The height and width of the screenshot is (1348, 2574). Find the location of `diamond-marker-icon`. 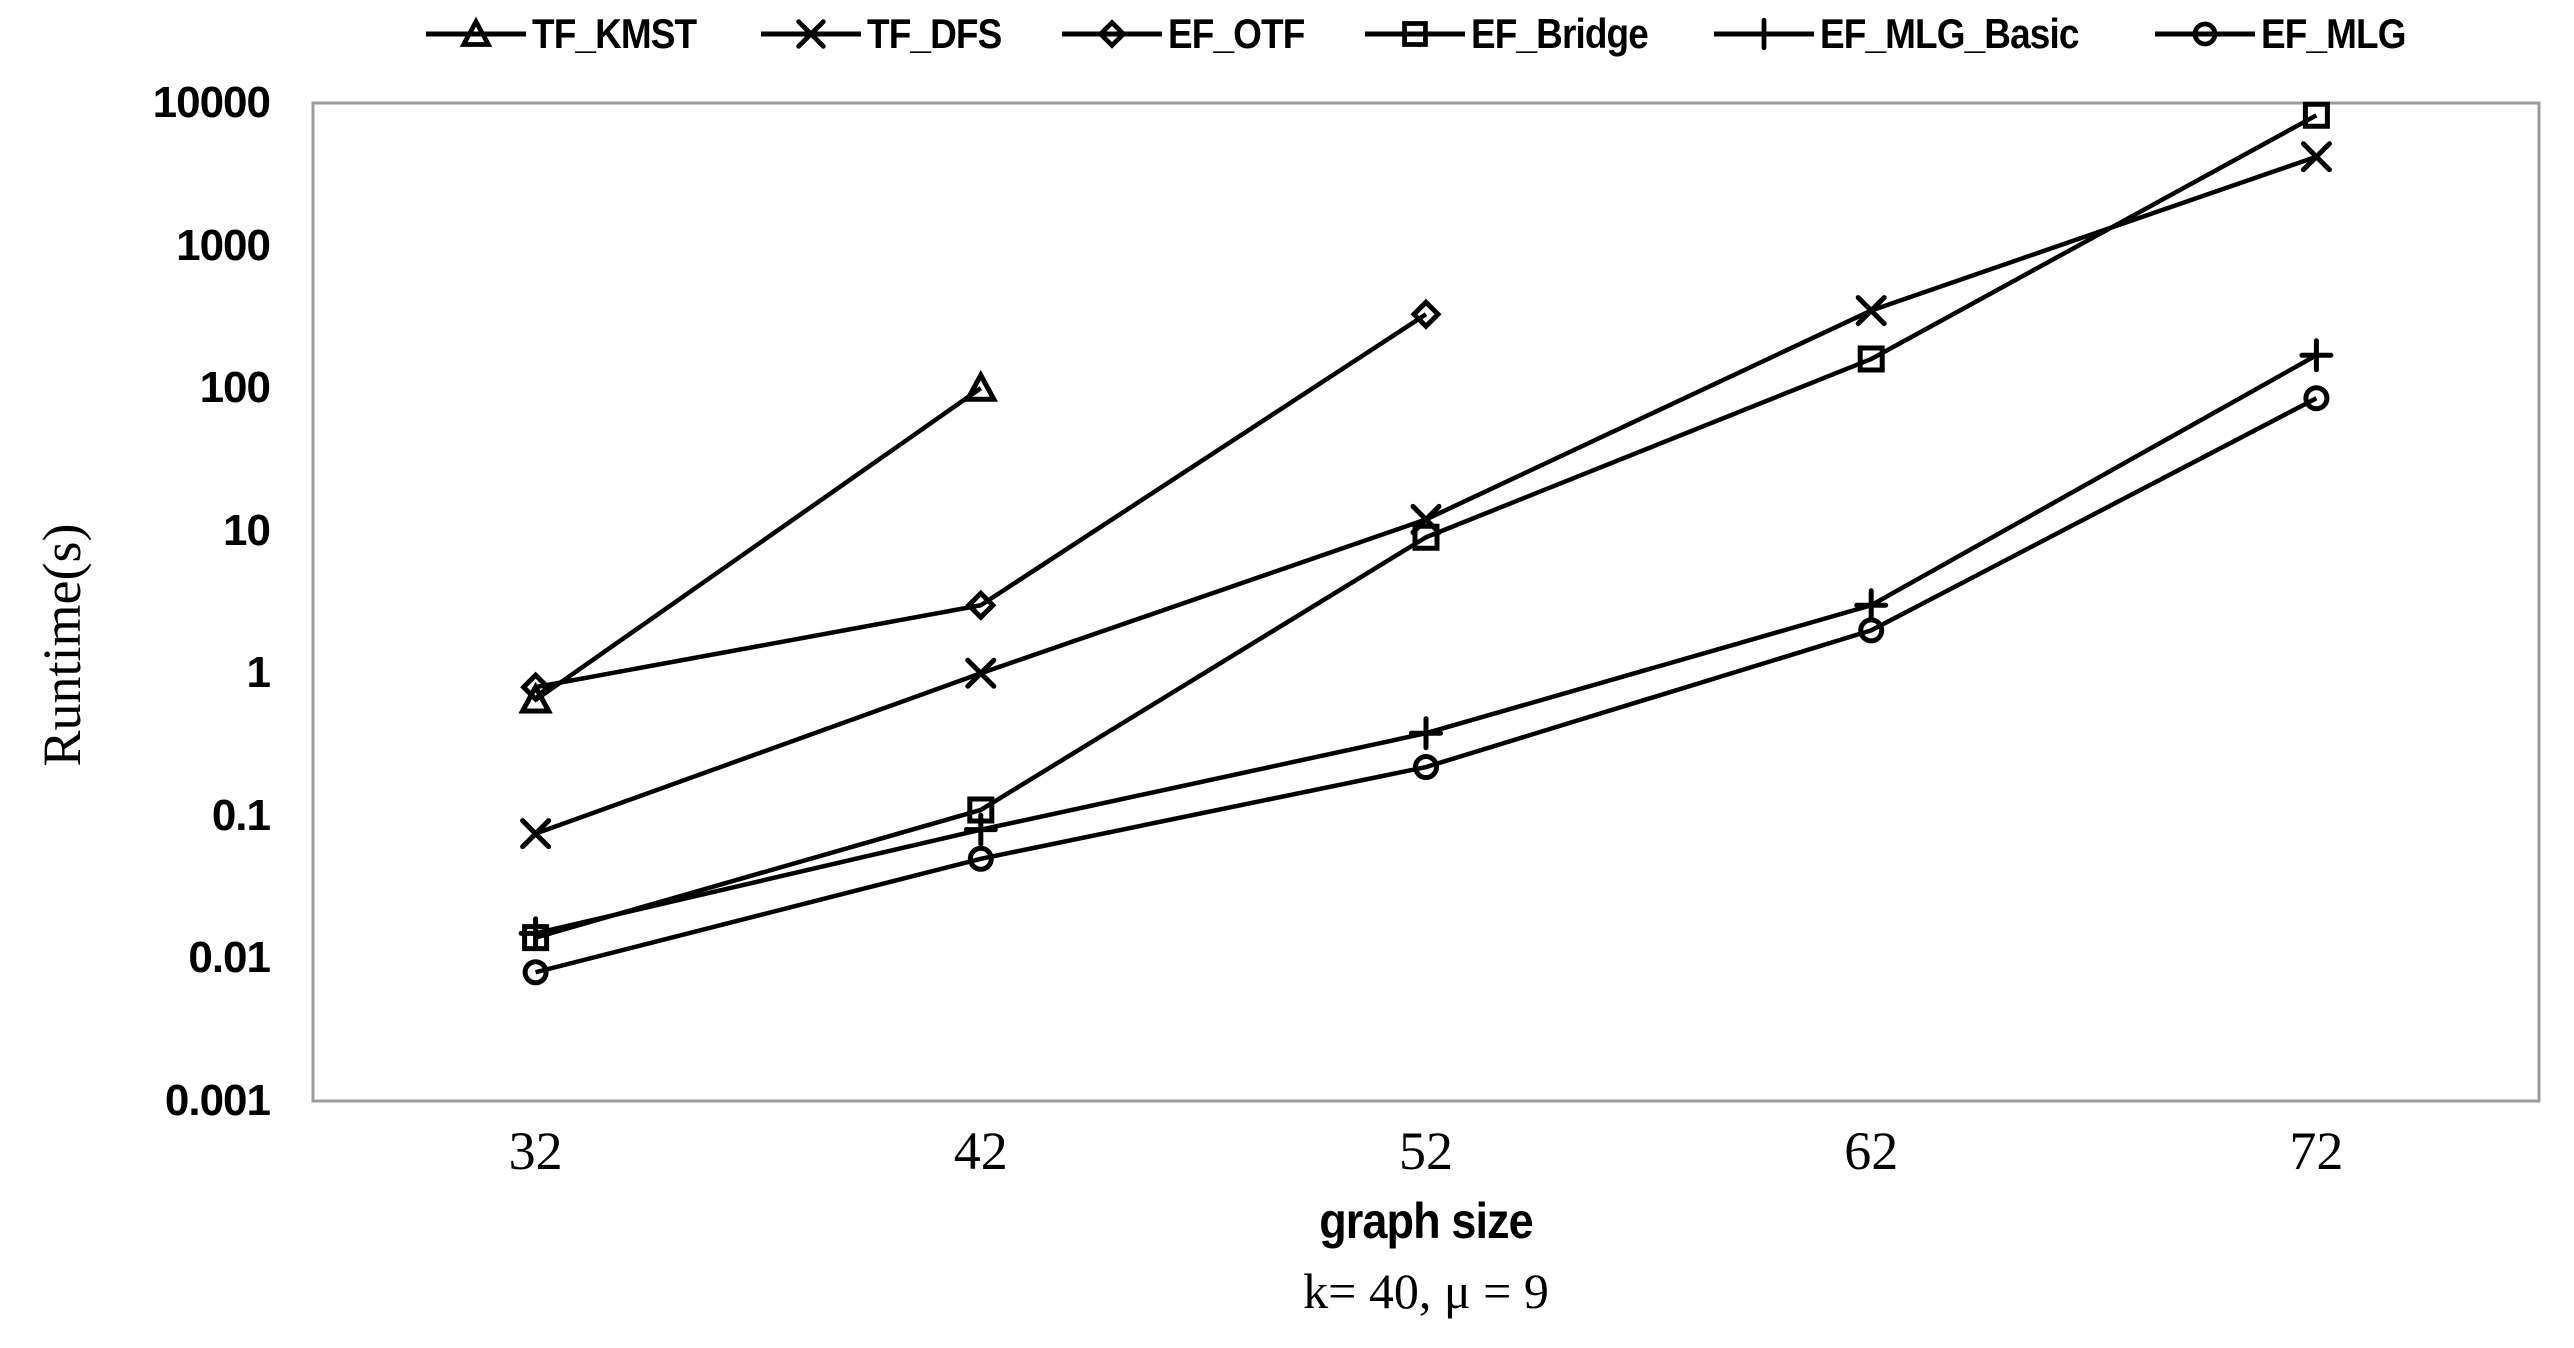

diamond-marker-icon is located at coordinates (1111, 34).